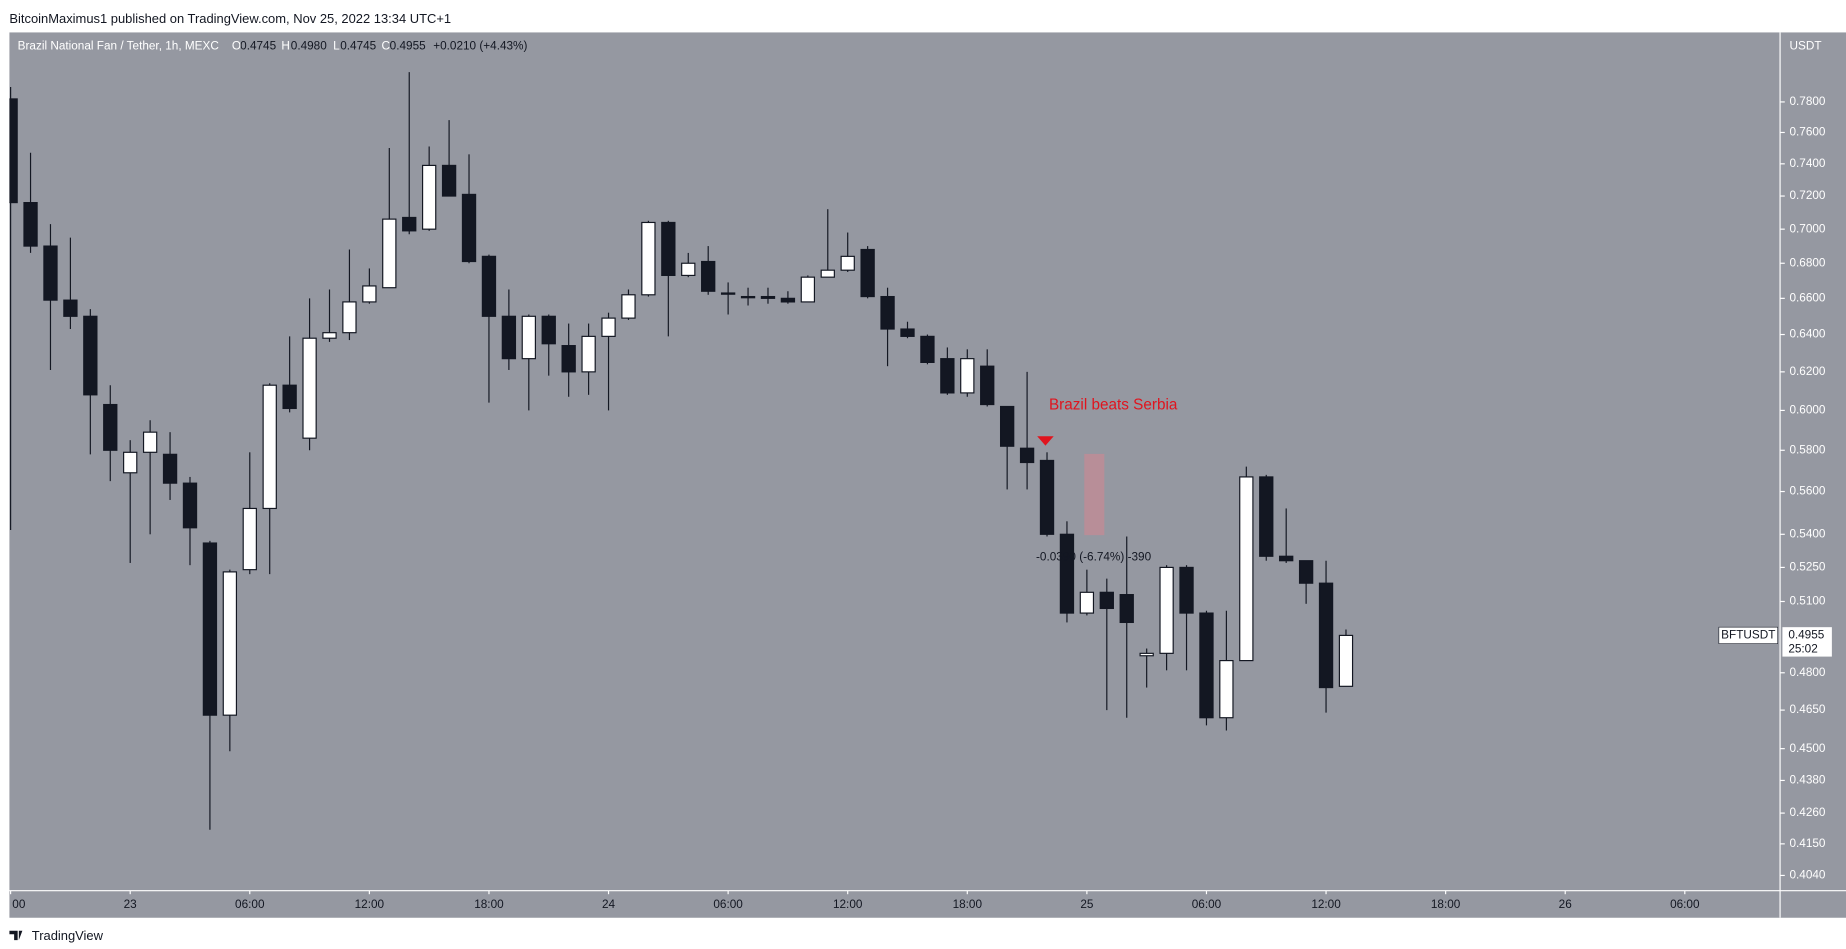  I want to click on ohlc-letter: C, so click(385, 46).